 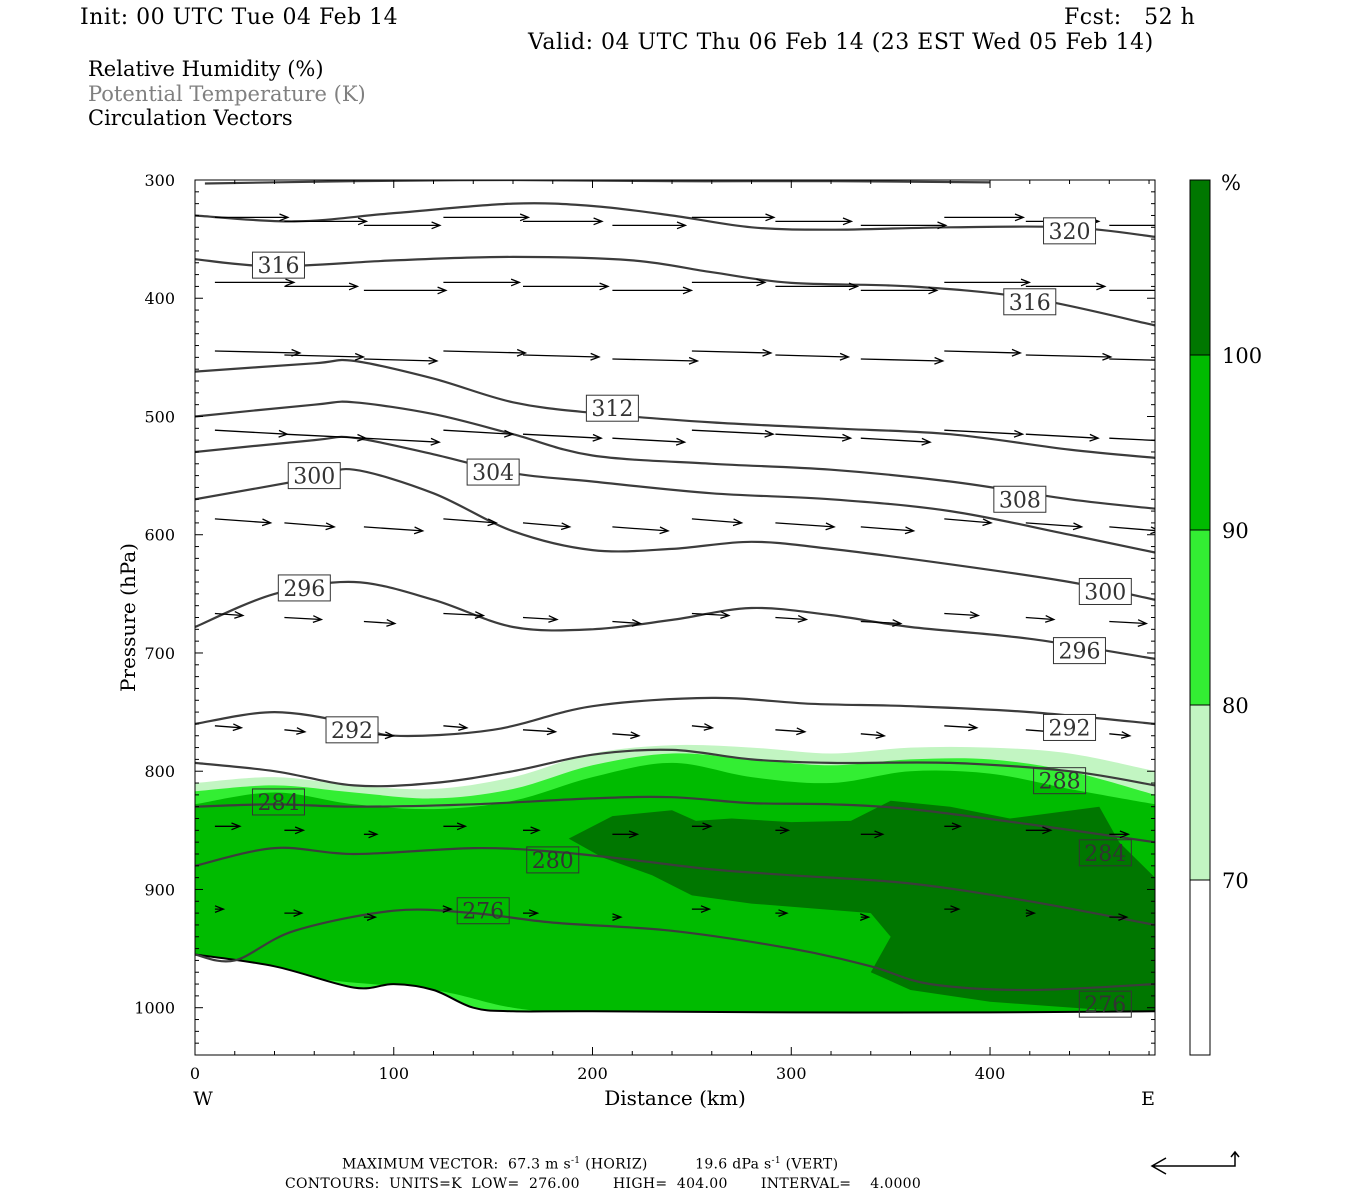 I want to click on colorbar-unit: %, so click(x=1231, y=183).